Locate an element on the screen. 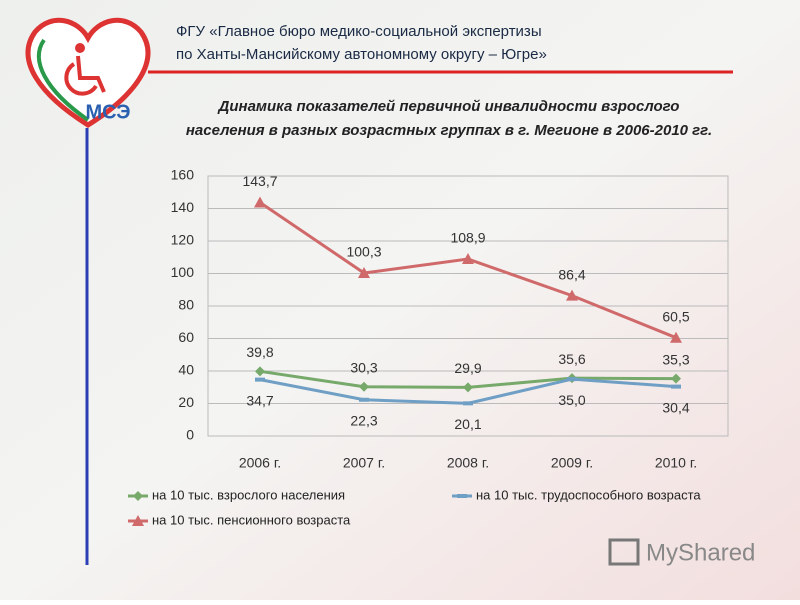 Image resolution: width=800 pixels, height=605 pixels. value-label: 35,3 is located at coordinates (675, 359).